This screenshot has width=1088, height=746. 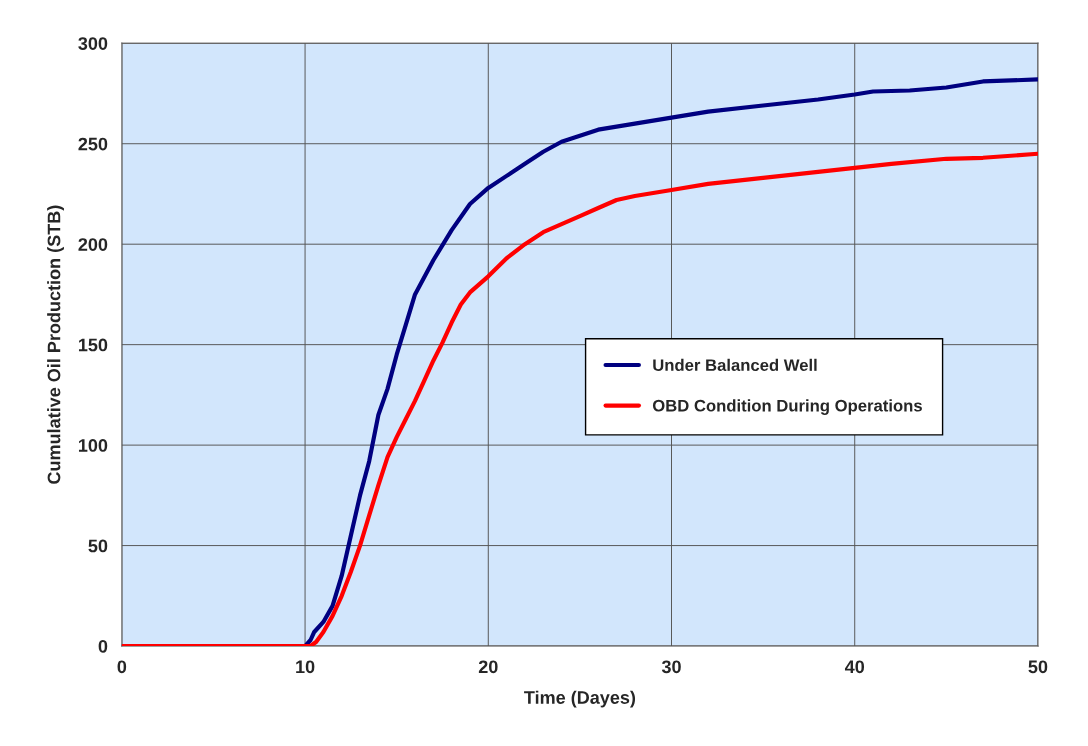 What do you see at coordinates (735, 365) in the screenshot?
I see `legend-label: Under Balanced Well` at bounding box center [735, 365].